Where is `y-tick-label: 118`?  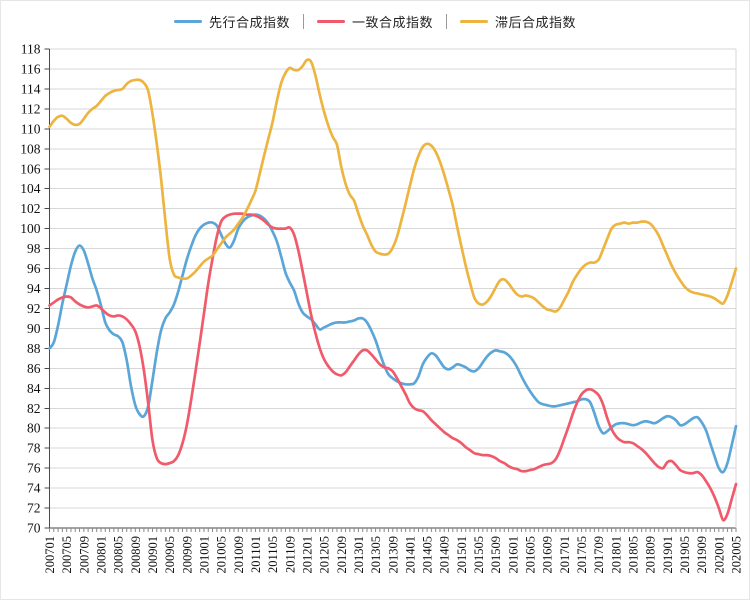 y-tick-label: 118 is located at coordinates (31, 49).